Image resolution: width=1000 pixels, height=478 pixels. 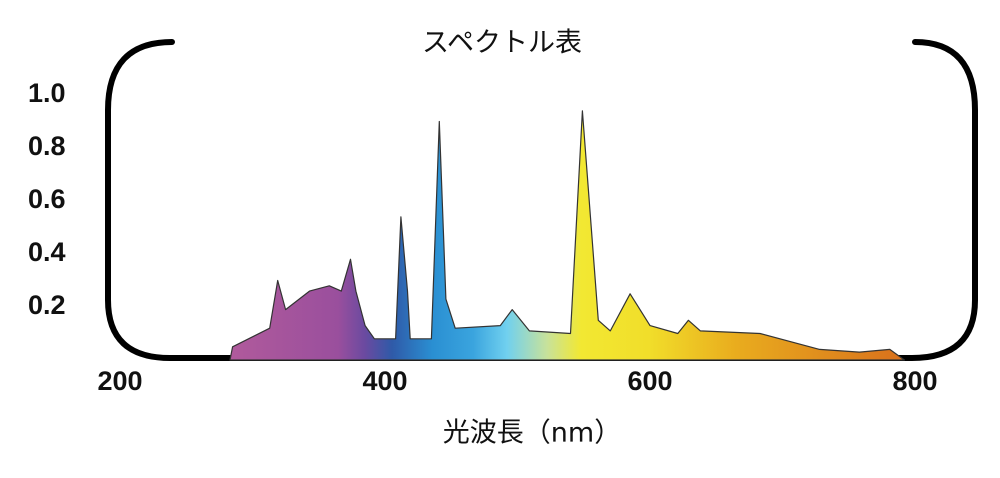 What do you see at coordinates (649, 381) in the screenshot?
I see `x-tick-label: 600` at bounding box center [649, 381].